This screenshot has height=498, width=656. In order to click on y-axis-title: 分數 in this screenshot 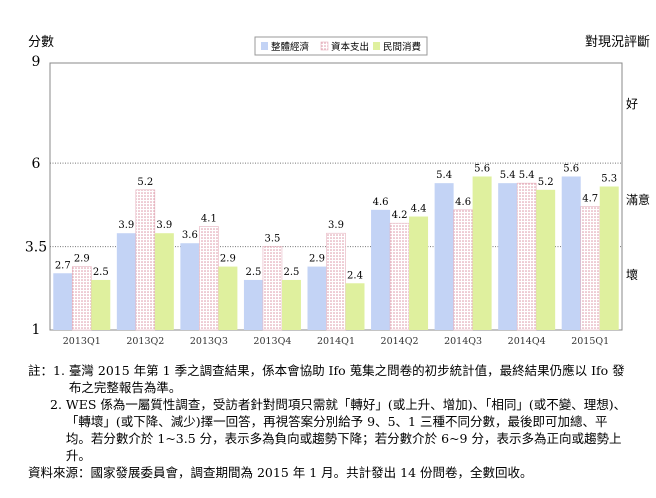, I will do `click(41, 42)`.